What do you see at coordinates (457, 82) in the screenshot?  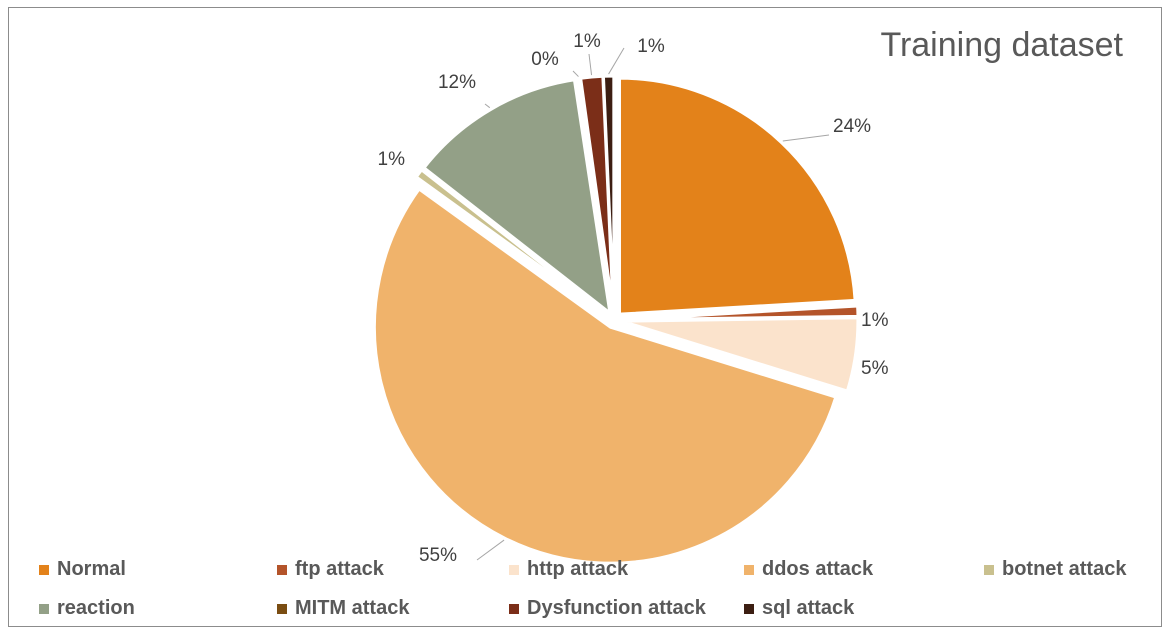 I see `data-label: 12%` at bounding box center [457, 82].